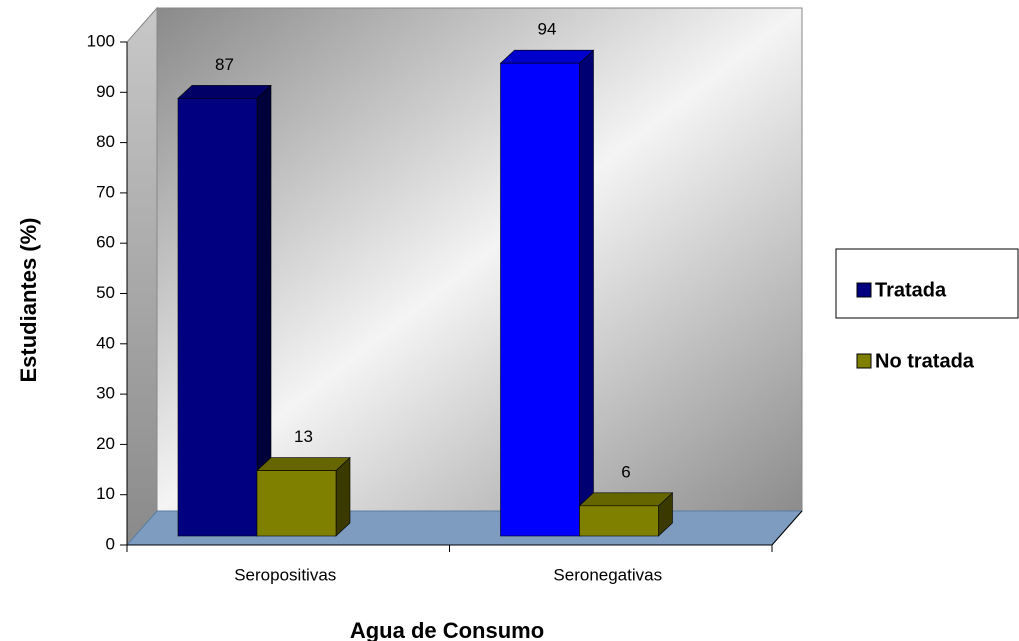 Image resolution: width=1019 pixels, height=641 pixels. Describe the element at coordinates (105, 191) in the screenshot. I see `y-tick-label: 70` at that location.